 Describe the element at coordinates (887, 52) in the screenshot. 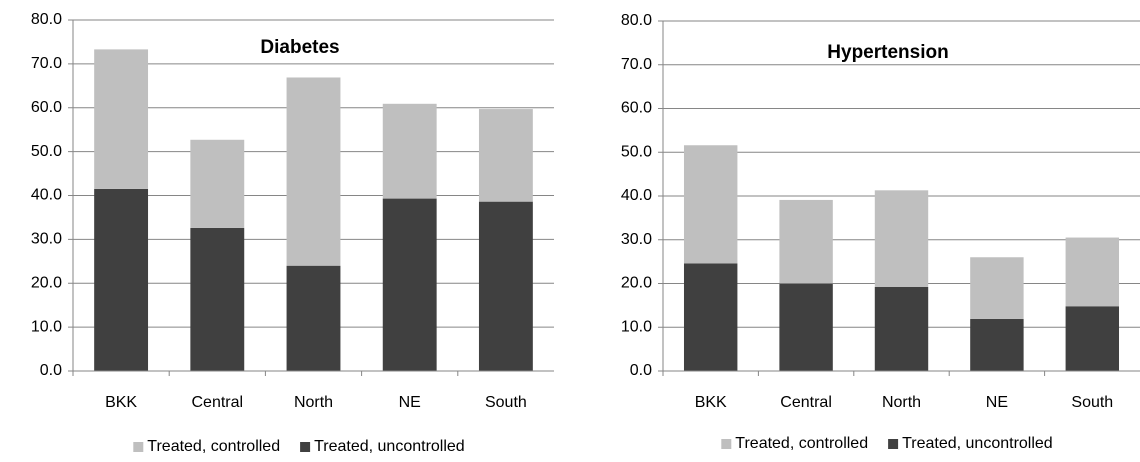

I see `chart-title: Hypertension` at that location.